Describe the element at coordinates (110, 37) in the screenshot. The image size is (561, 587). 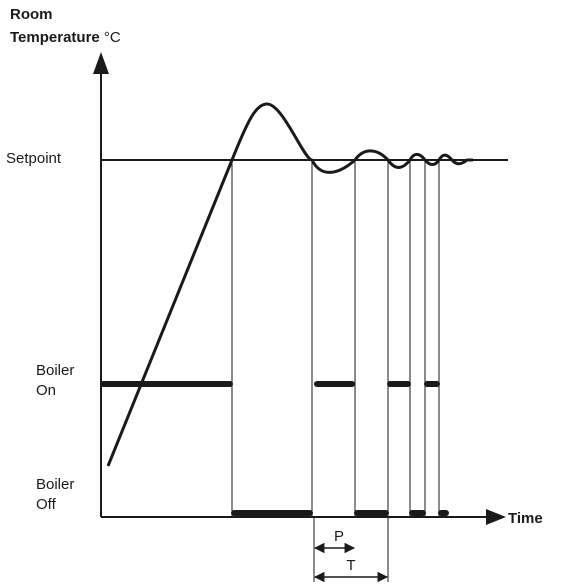
I see `y-axis-title-unit: °C` at that location.